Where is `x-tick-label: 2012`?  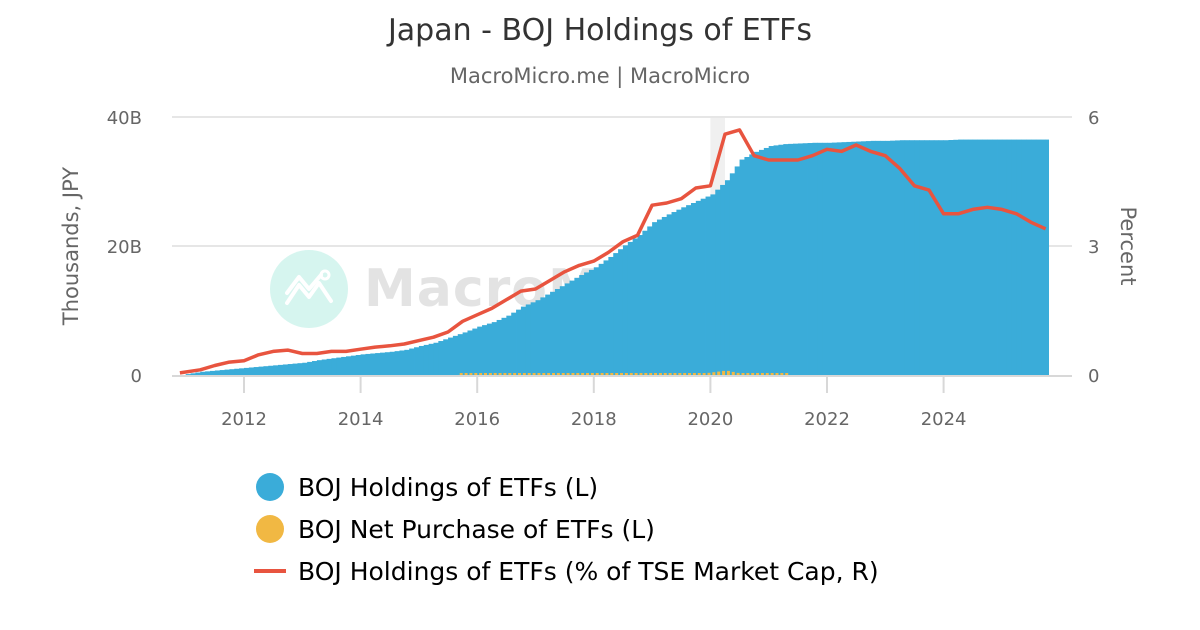 x-tick-label: 2012 is located at coordinates (244, 419).